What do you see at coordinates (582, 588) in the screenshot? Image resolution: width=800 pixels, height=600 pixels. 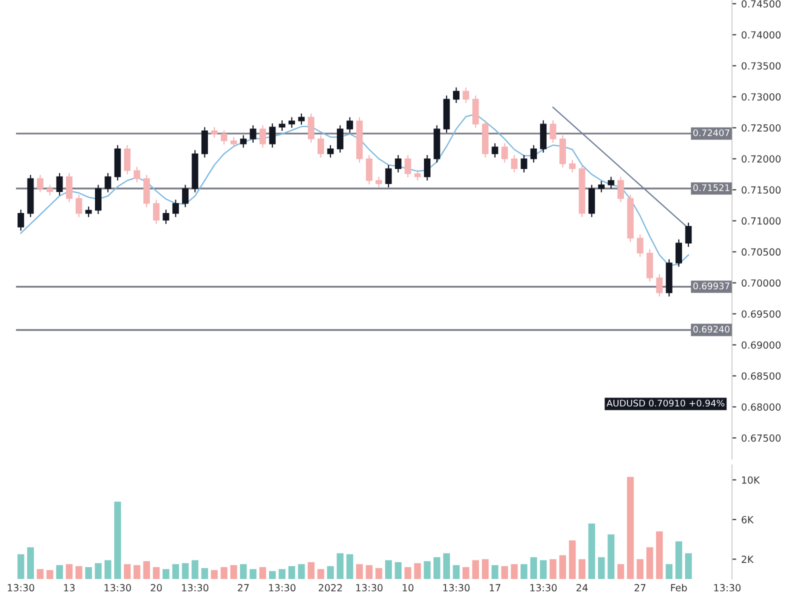 I see `x-tick-label: 24` at bounding box center [582, 588].